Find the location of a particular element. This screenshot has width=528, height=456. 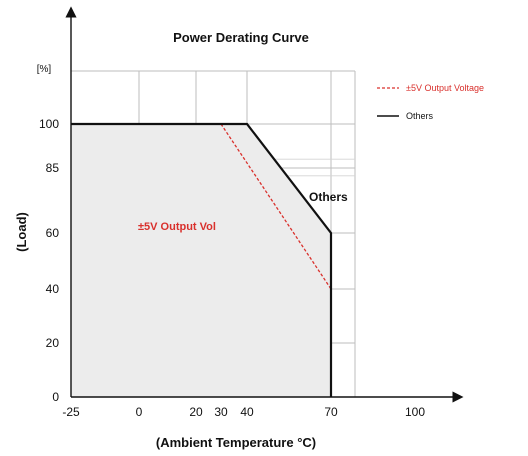

chart-title: Power Derating Curve is located at coordinates (241, 37).